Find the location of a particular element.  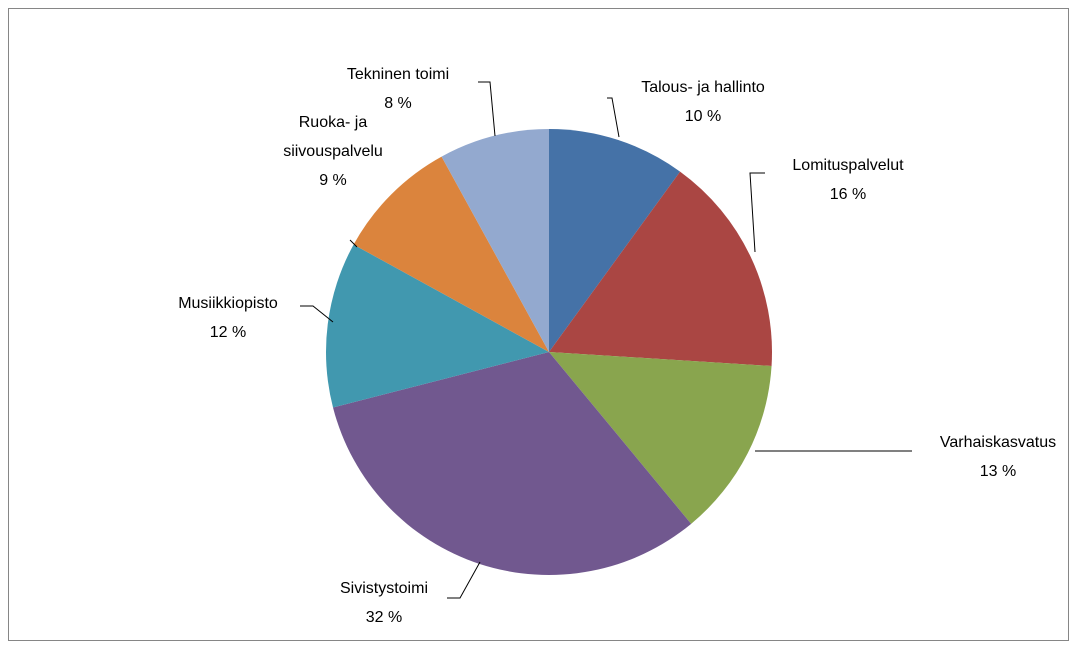

data-label: Ruoka- ja siivouspalvelu 9 % is located at coordinates (333, 151).